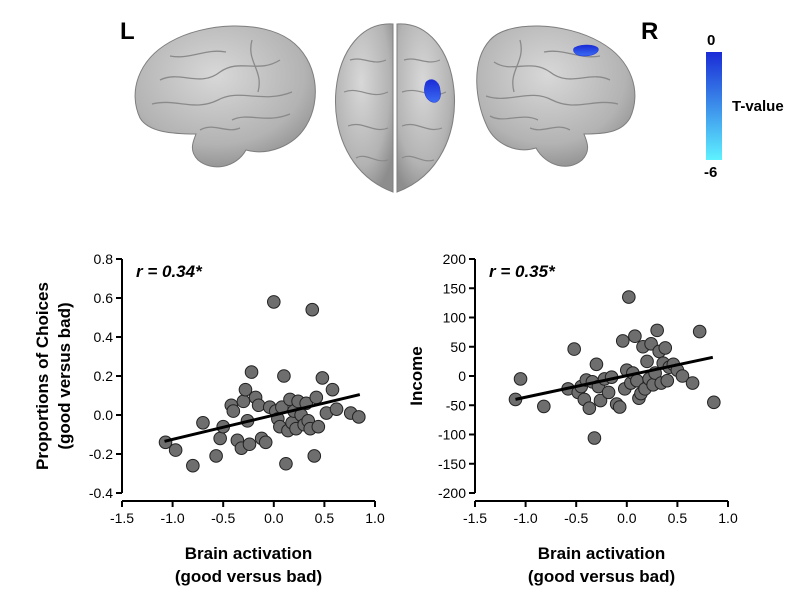 This screenshot has width=803, height=592. What do you see at coordinates (395, 108) in the screenshot?
I see `dorsal-brain` at bounding box center [395, 108].